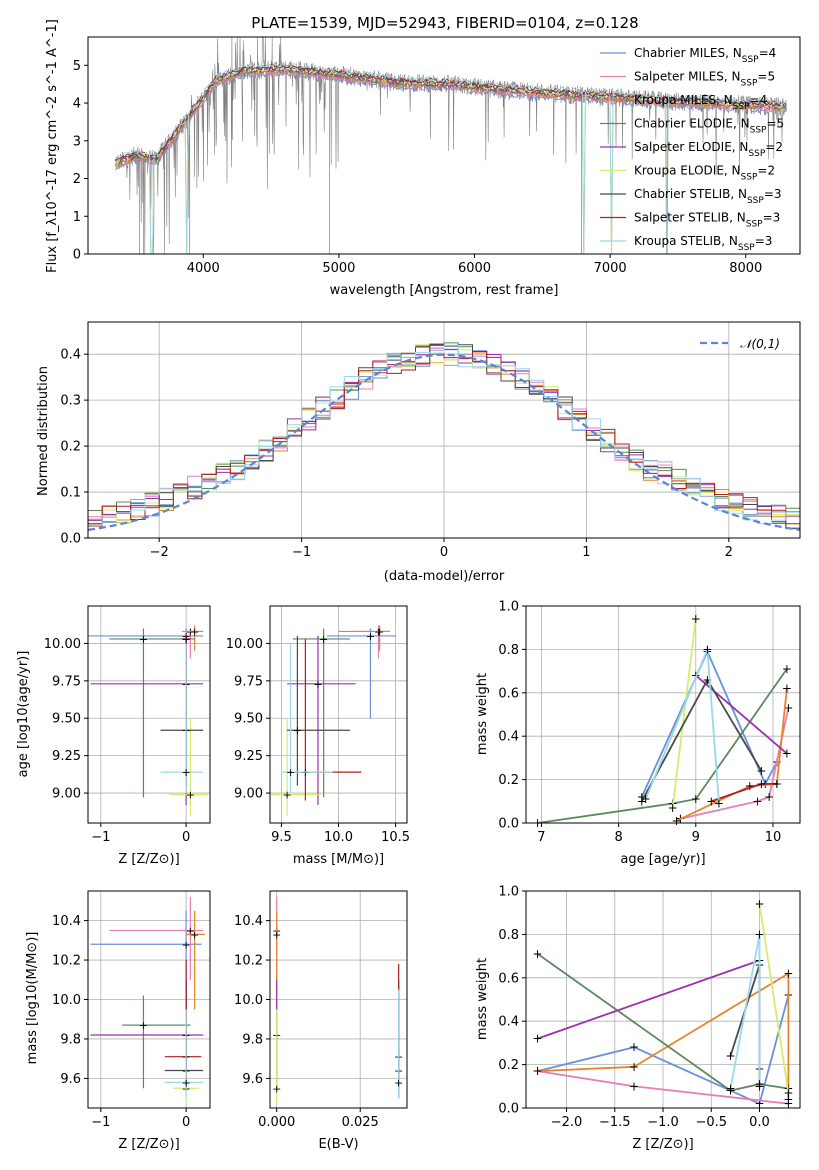 The height and width of the screenshot is (1170, 819). Describe the element at coordinates (52, 146) in the screenshot. I see `y-axis-label: Flux [f_λ10^-17 erg cm^-2 s^-1 A^-1]` at that location.